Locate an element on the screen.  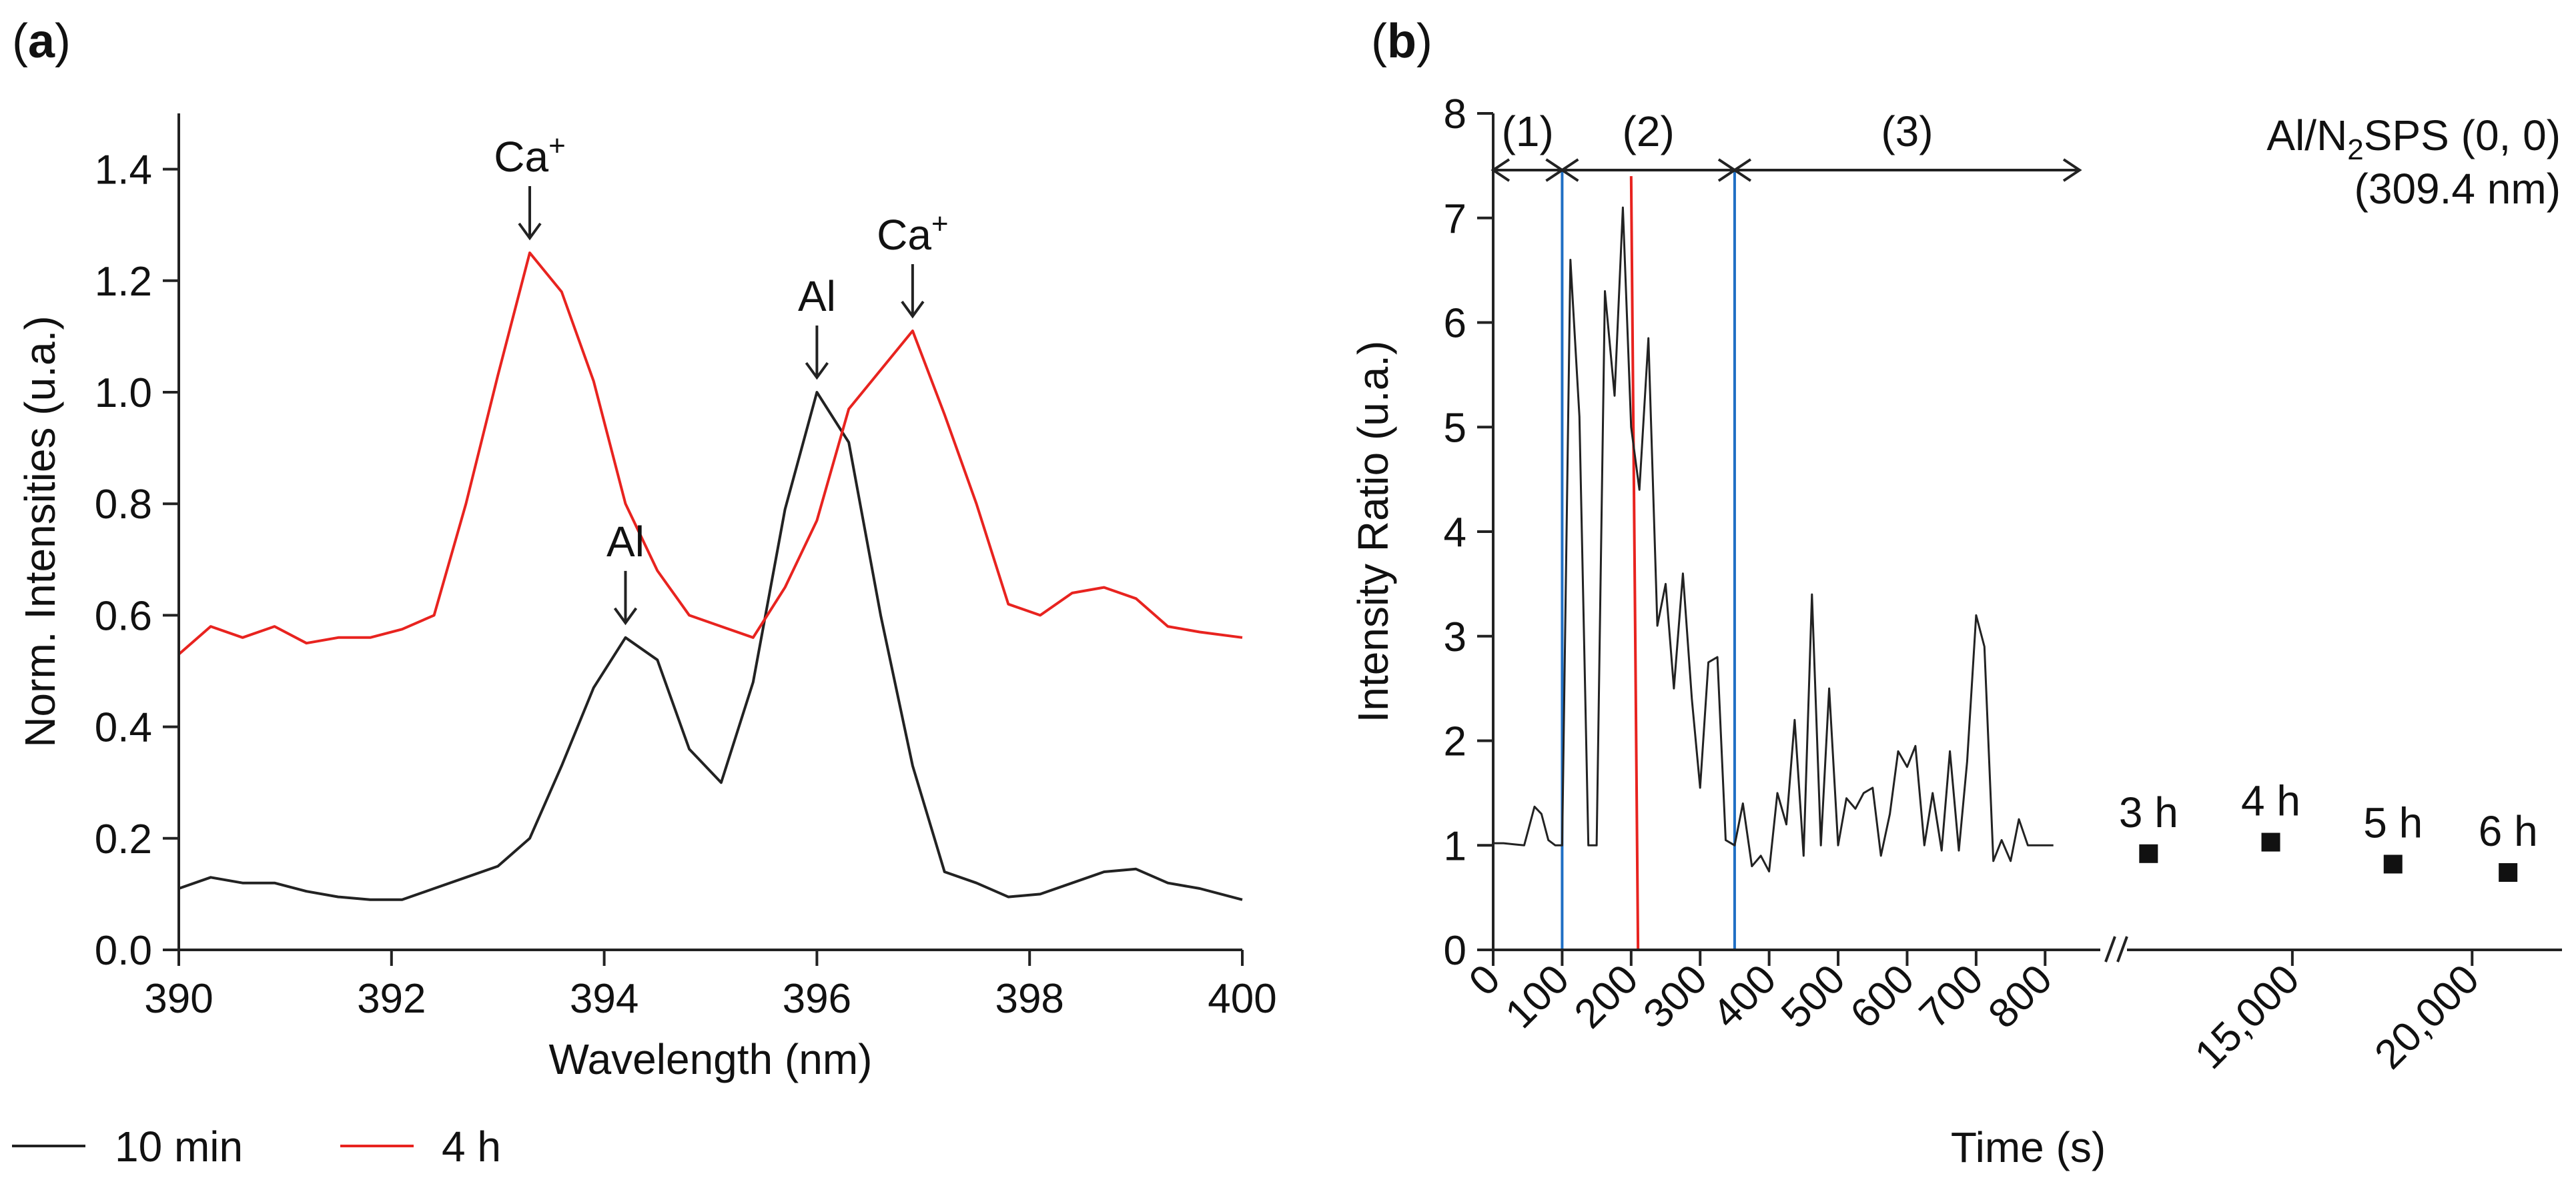
panel-b-xtick-label-wrap: 600 is located at coordinates (1882, 996).